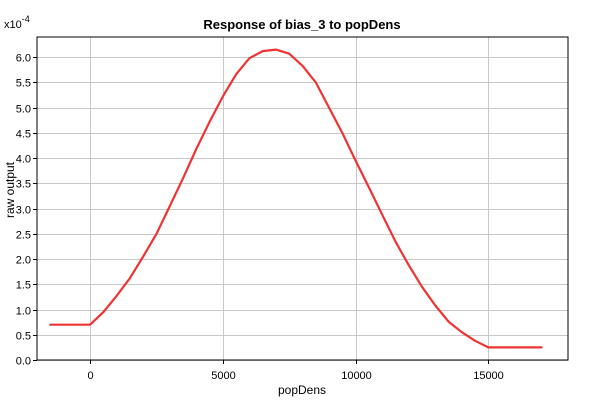 This screenshot has height=400, width=600. What do you see at coordinates (23, 160) in the screenshot?
I see `y-tick-label: 4.0` at bounding box center [23, 160].